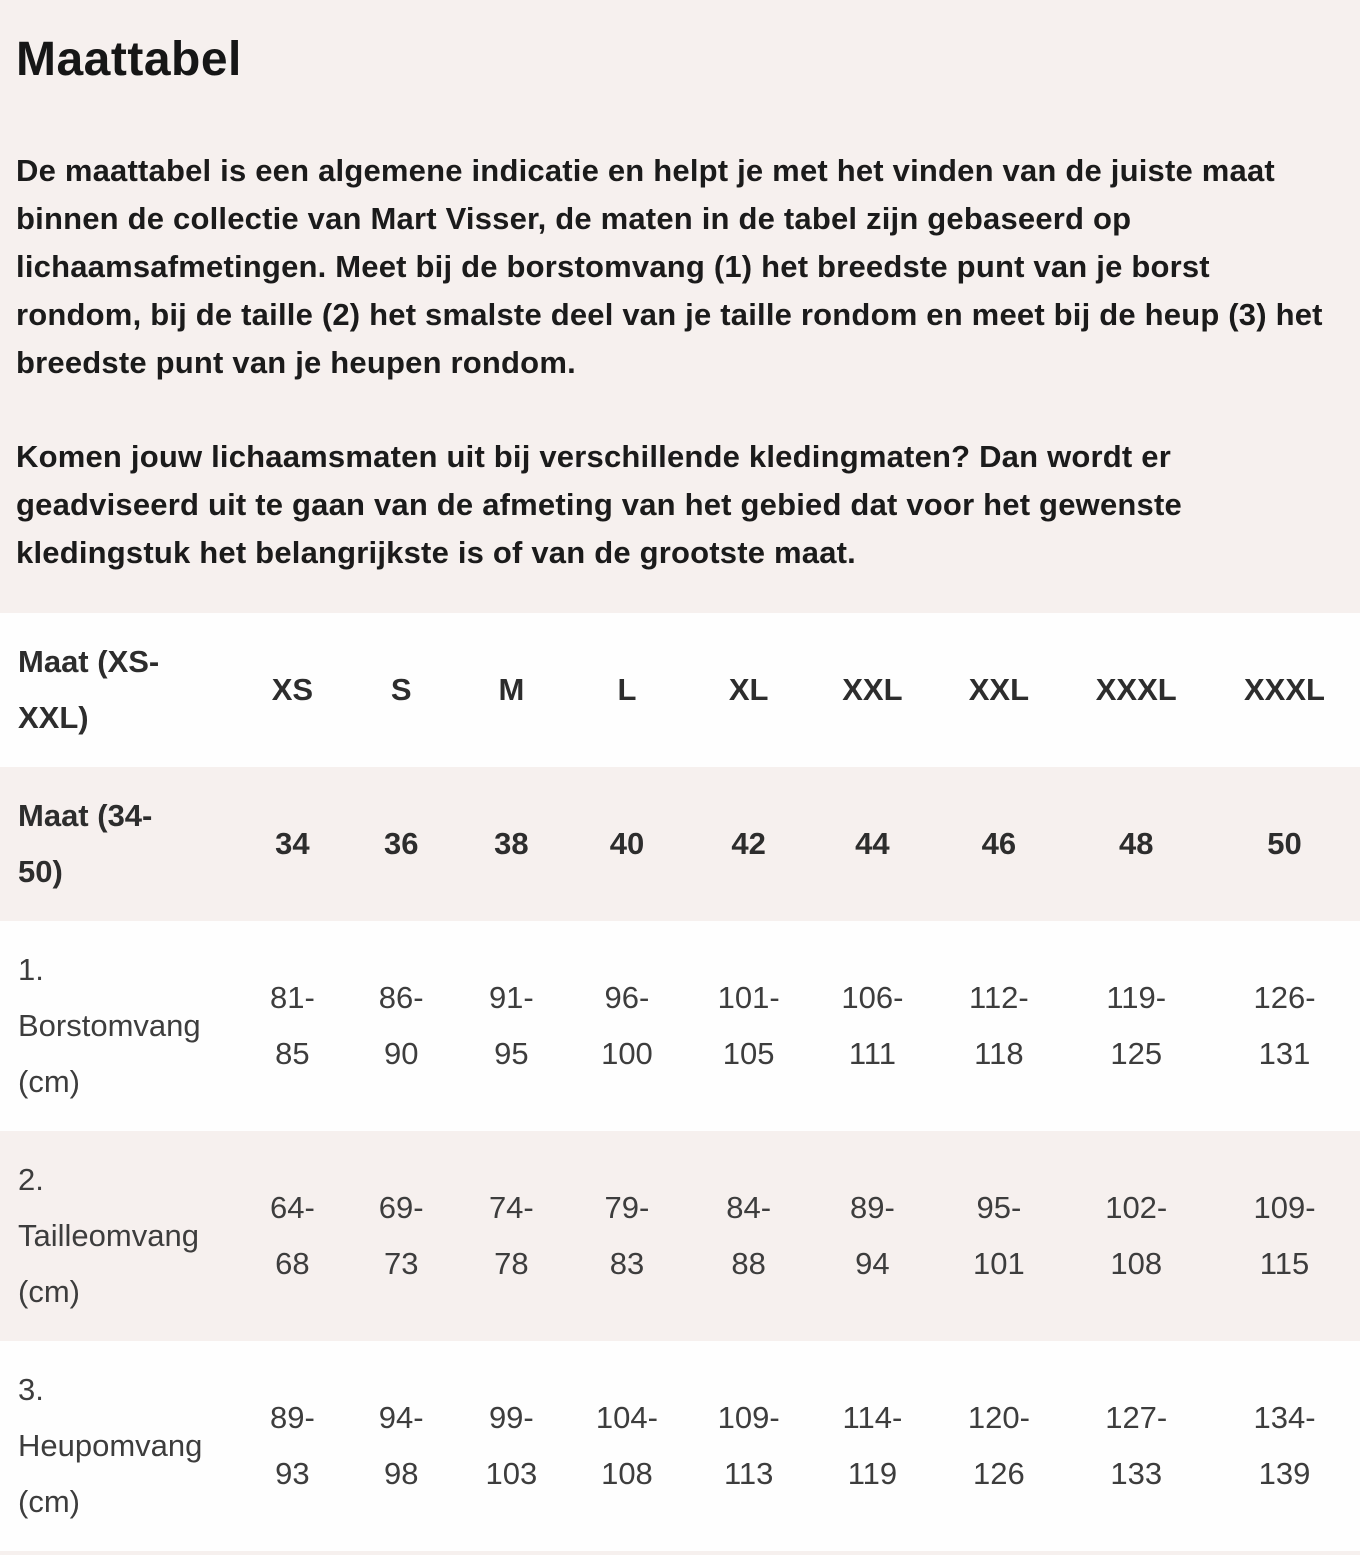 Image resolution: width=1360 pixels, height=1555 pixels. What do you see at coordinates (511, 843) in the screenshot?
I see `size-cell: 38` at bounding box center [511, 843].